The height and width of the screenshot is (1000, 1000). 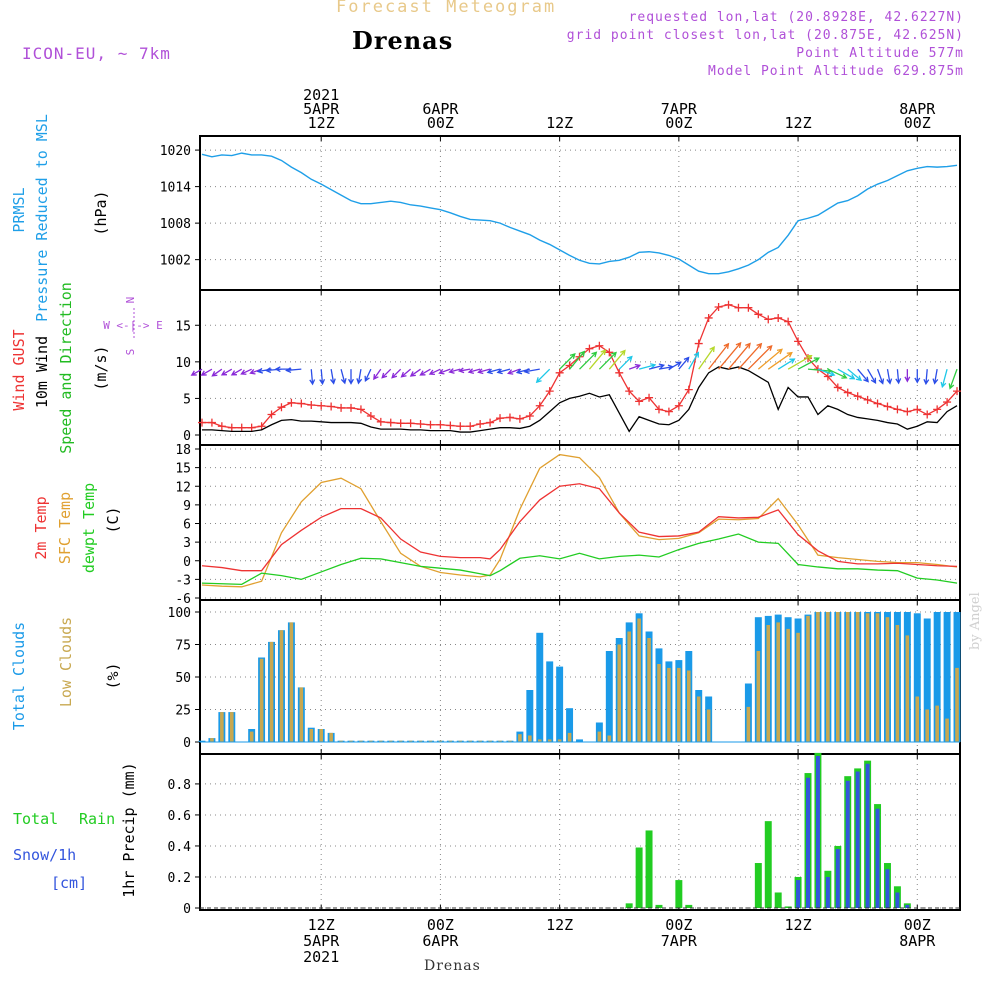 I want to click on compass-s: S, so click(x=130, y=352).